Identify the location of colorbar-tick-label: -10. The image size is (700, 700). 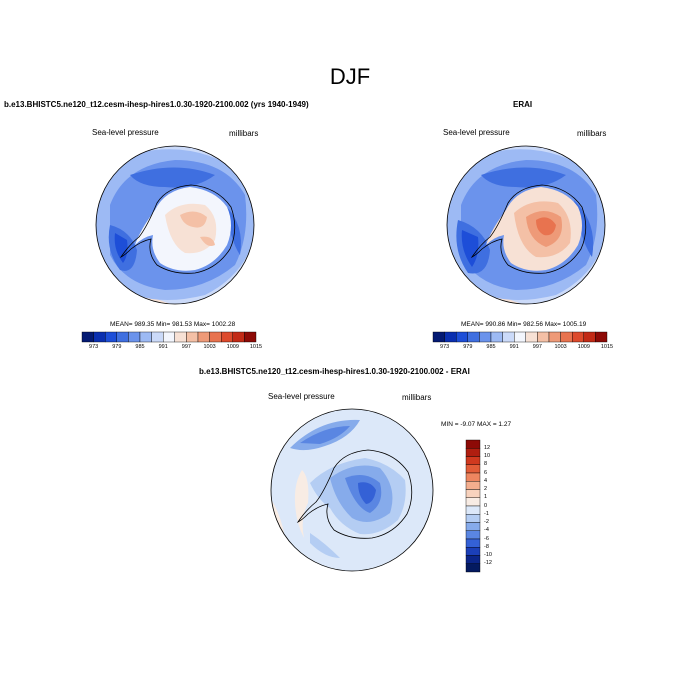
(488, 555).